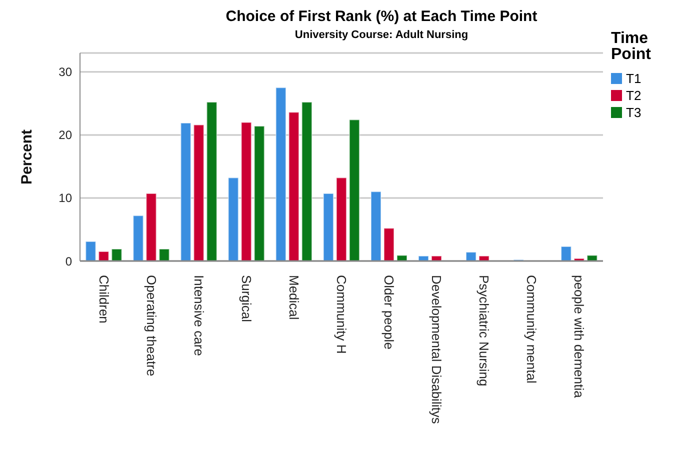 The image size is (673, 458). Describe the element at coordinates (65, 72) in the screenshot. I see `y-tick-label: 30` at that location.